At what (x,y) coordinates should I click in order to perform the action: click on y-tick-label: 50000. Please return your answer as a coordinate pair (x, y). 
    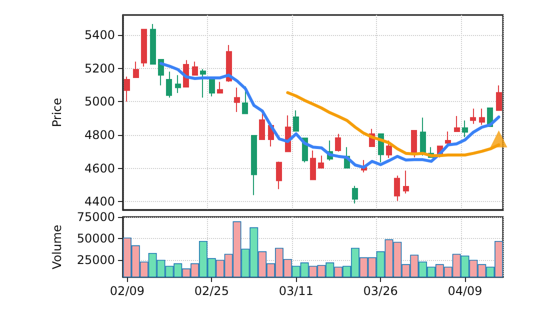
    Looking at the image, I should click on (95, 238).